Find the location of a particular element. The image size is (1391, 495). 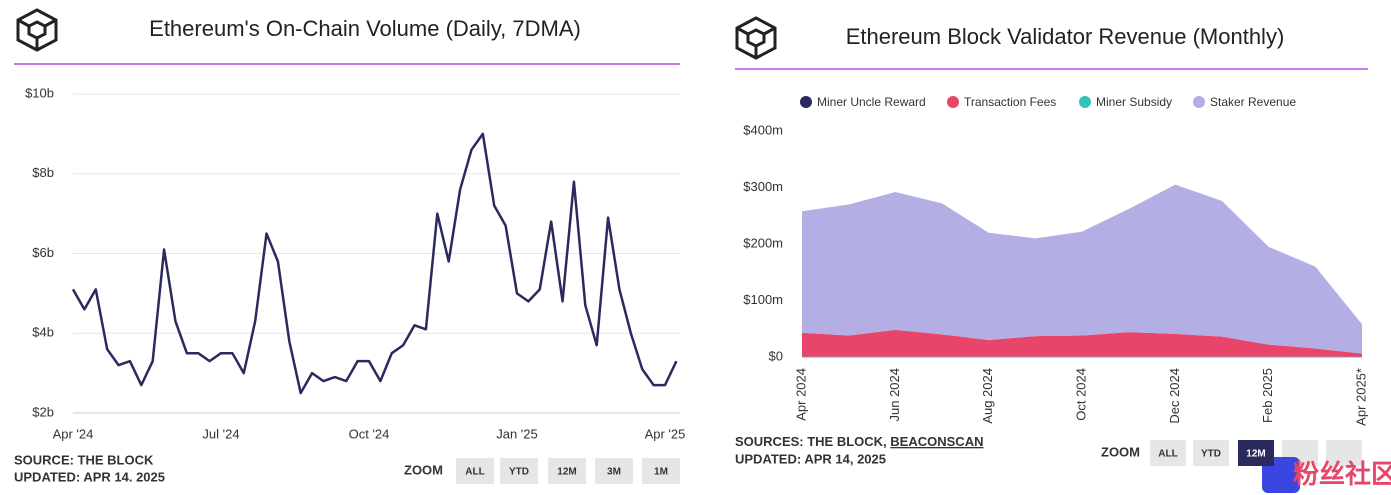

area is located at coordinates (1082, 269).